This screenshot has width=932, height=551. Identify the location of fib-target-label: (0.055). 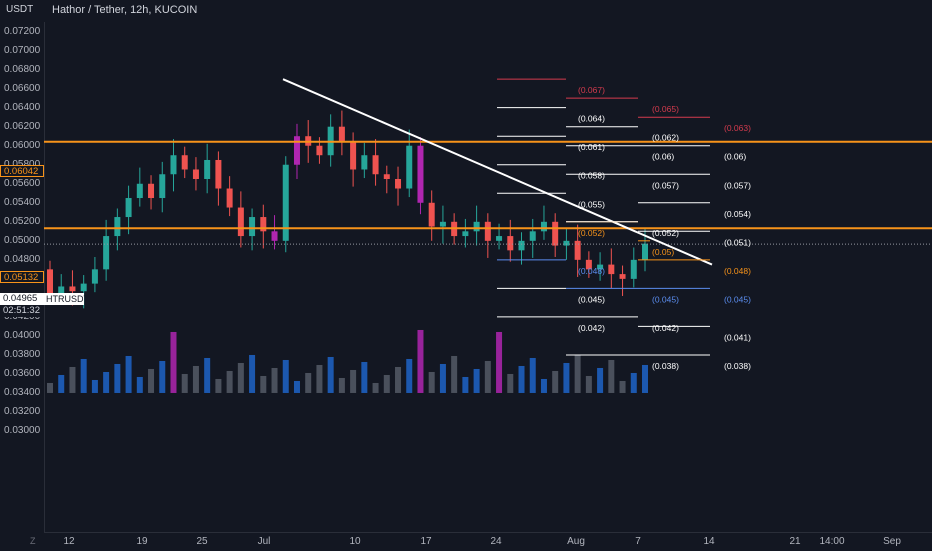
(591, 204).